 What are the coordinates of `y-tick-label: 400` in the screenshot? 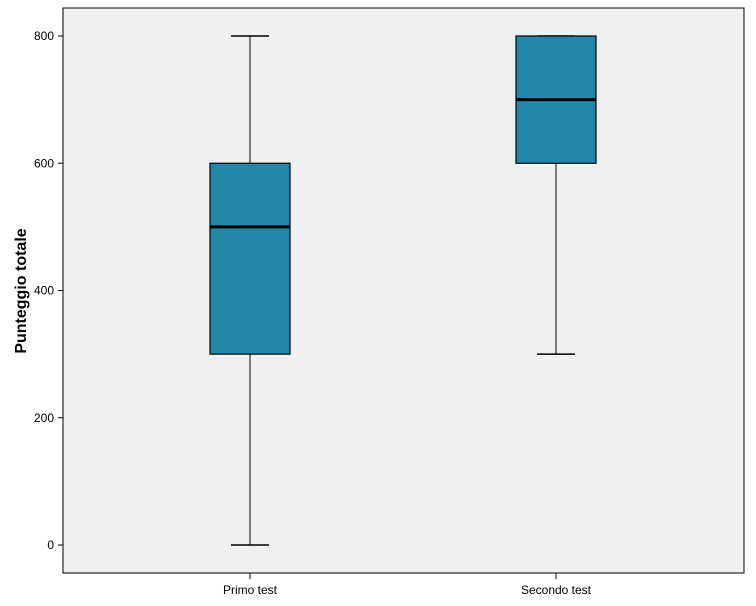 It's located at (44, 291).